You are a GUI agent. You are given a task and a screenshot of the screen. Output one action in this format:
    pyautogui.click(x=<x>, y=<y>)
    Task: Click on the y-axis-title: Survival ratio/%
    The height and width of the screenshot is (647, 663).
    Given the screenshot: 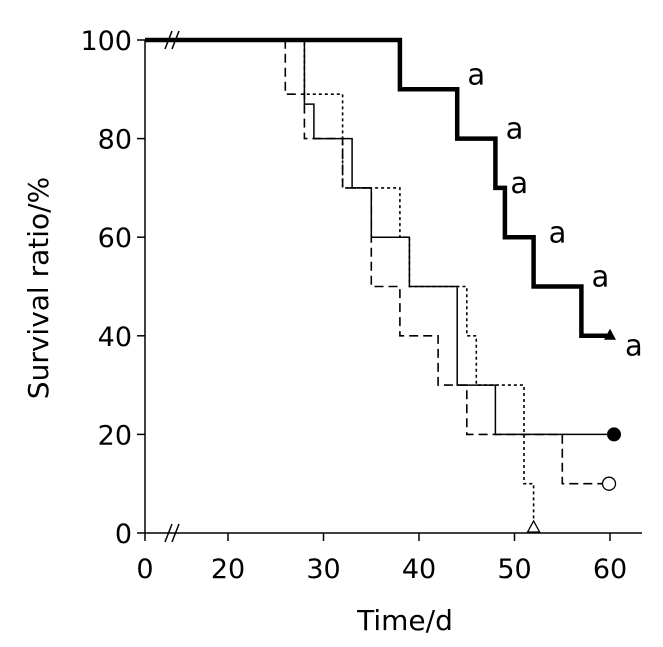 What is the action you would take?
    pyautogui.click(x=38, y=288)
    